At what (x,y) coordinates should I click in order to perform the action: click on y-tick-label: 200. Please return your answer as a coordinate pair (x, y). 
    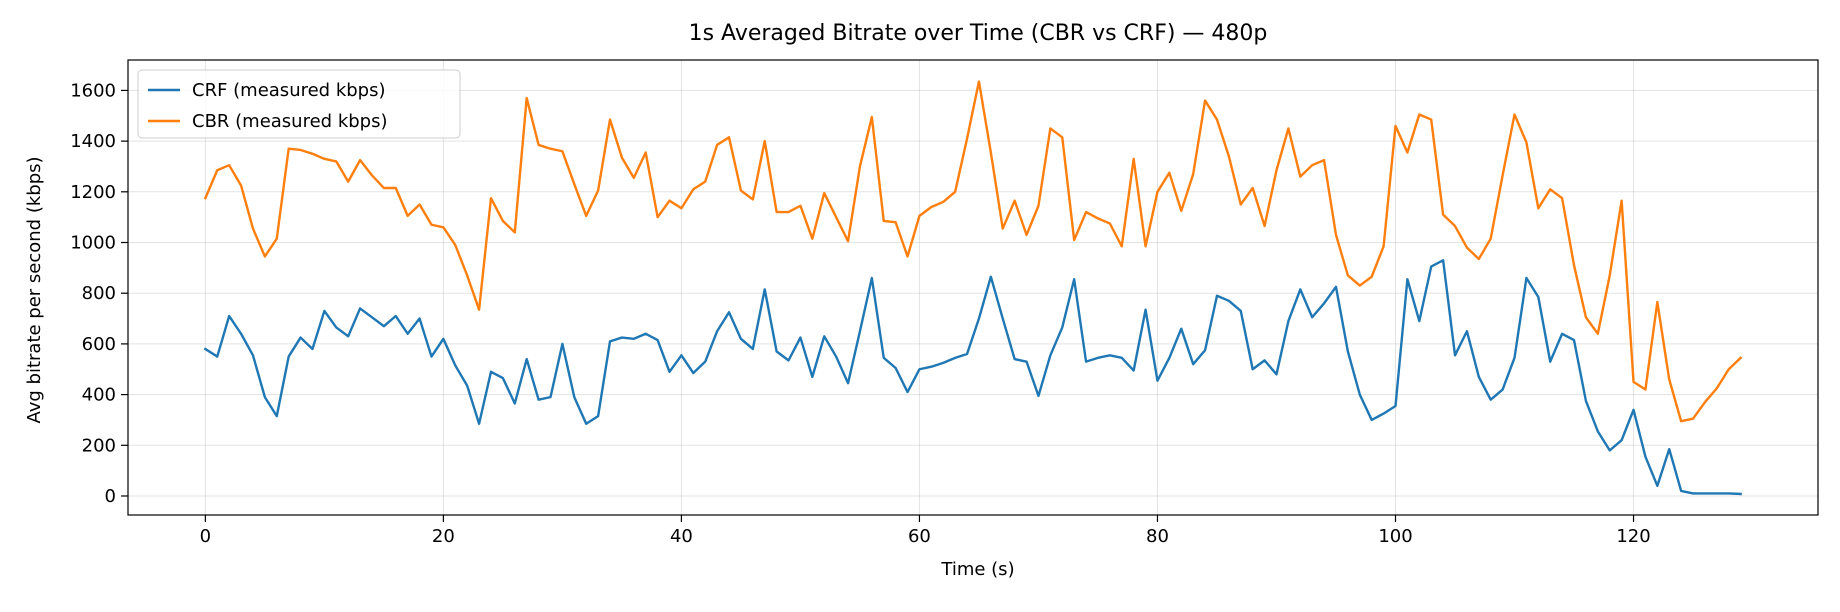
    Looking at the image, I should click on (99, 445).